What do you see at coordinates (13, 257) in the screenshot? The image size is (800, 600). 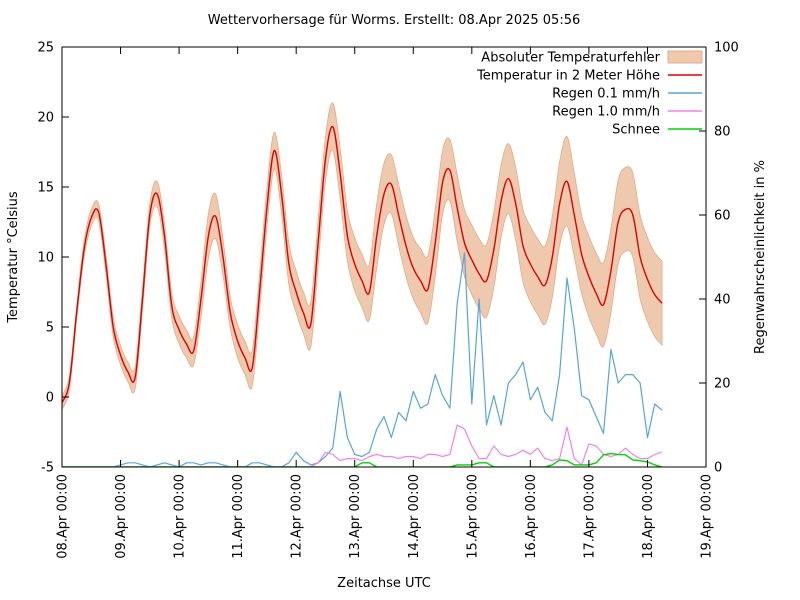 I see `y-axis-left-label: Temperatur °Celsius` at bounding box center [13, 257].